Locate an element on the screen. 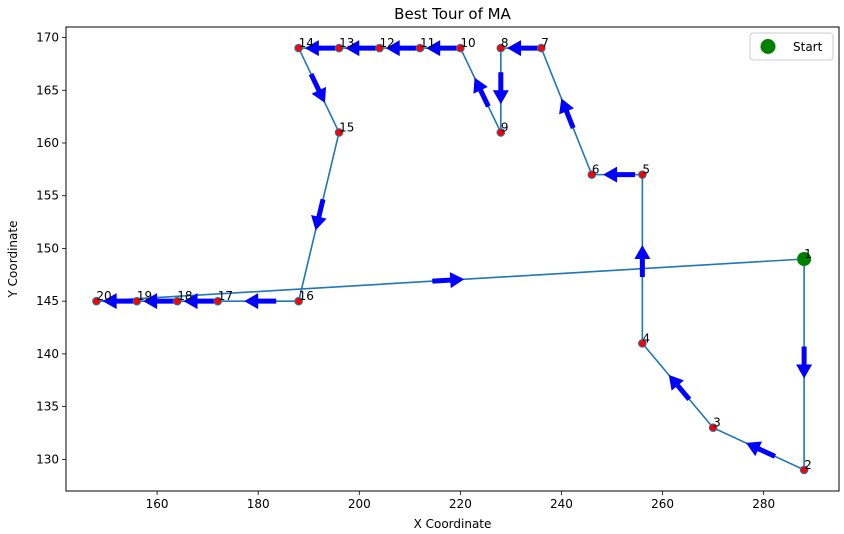 The height and width of the screenshot is (534, 844). y-axis: 130 135 140 145 150 155 160 165 170 is located at coordinates (51, 248).